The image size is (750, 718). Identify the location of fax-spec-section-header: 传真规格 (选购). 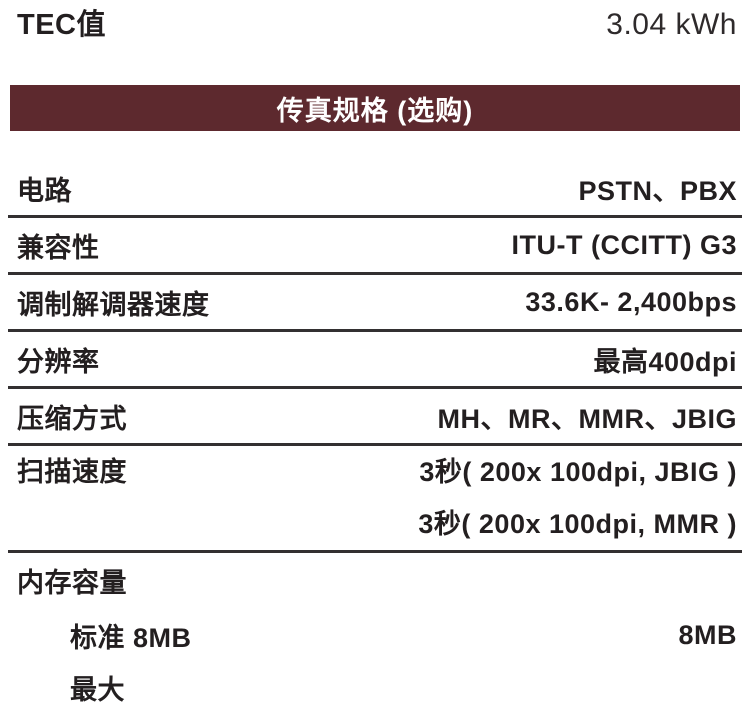
(375, 108).